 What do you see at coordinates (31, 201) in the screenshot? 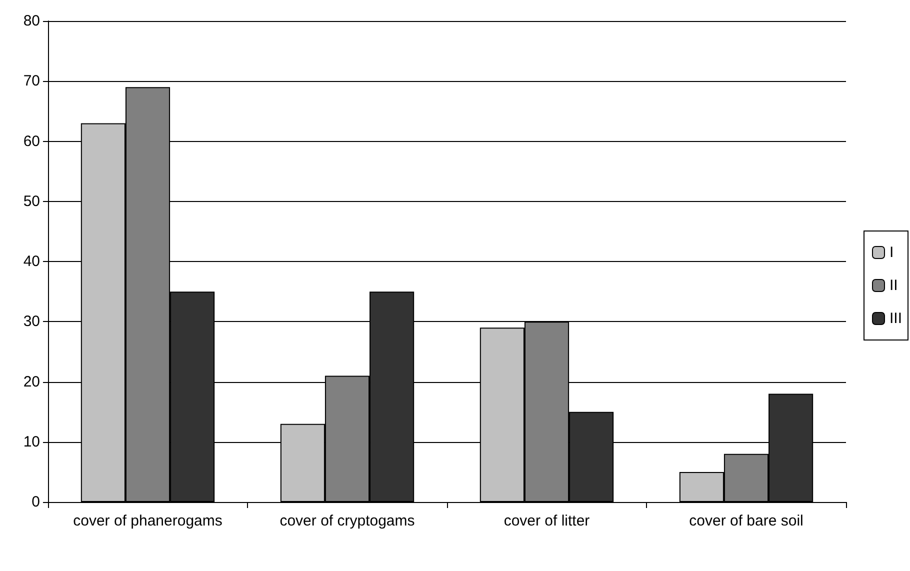
I see `y-tick-label: 50` at bounding box center [31, 201].